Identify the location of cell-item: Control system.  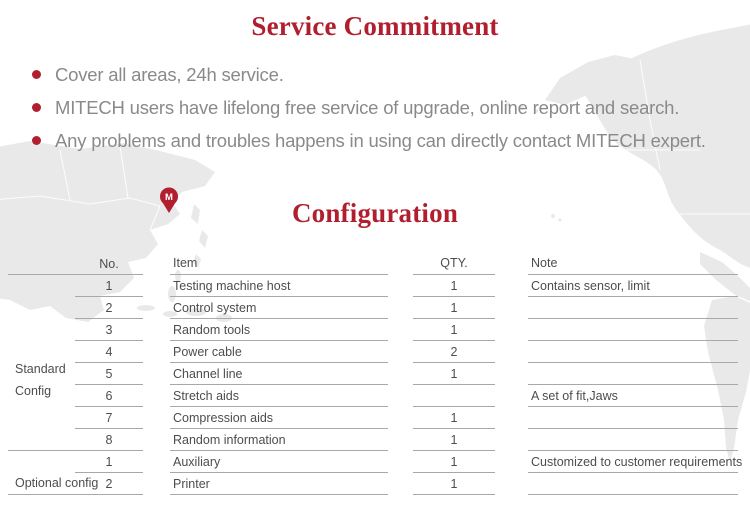
(279, 308).